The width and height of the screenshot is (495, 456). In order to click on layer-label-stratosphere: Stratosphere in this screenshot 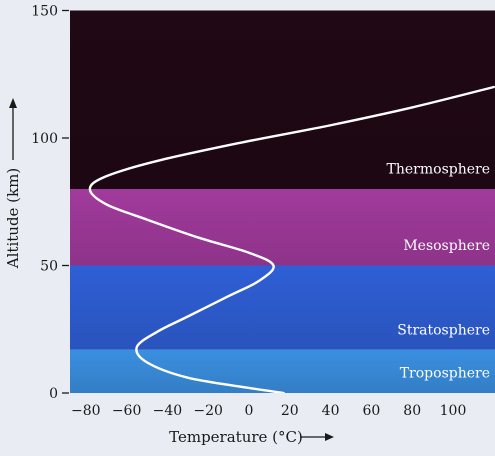, I will do `click(443, 330)`.